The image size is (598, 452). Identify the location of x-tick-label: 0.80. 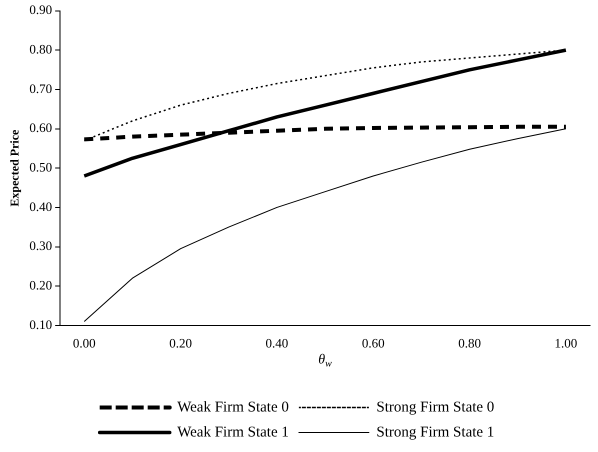
(469, 343).